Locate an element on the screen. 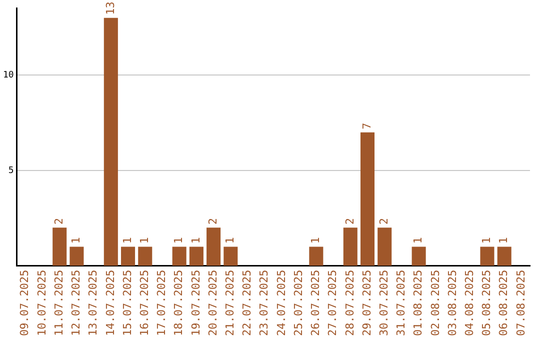 This screenshot has height=340, width=540. x-tick-label: 15.07.2025 is located at coordinates (127, 303).